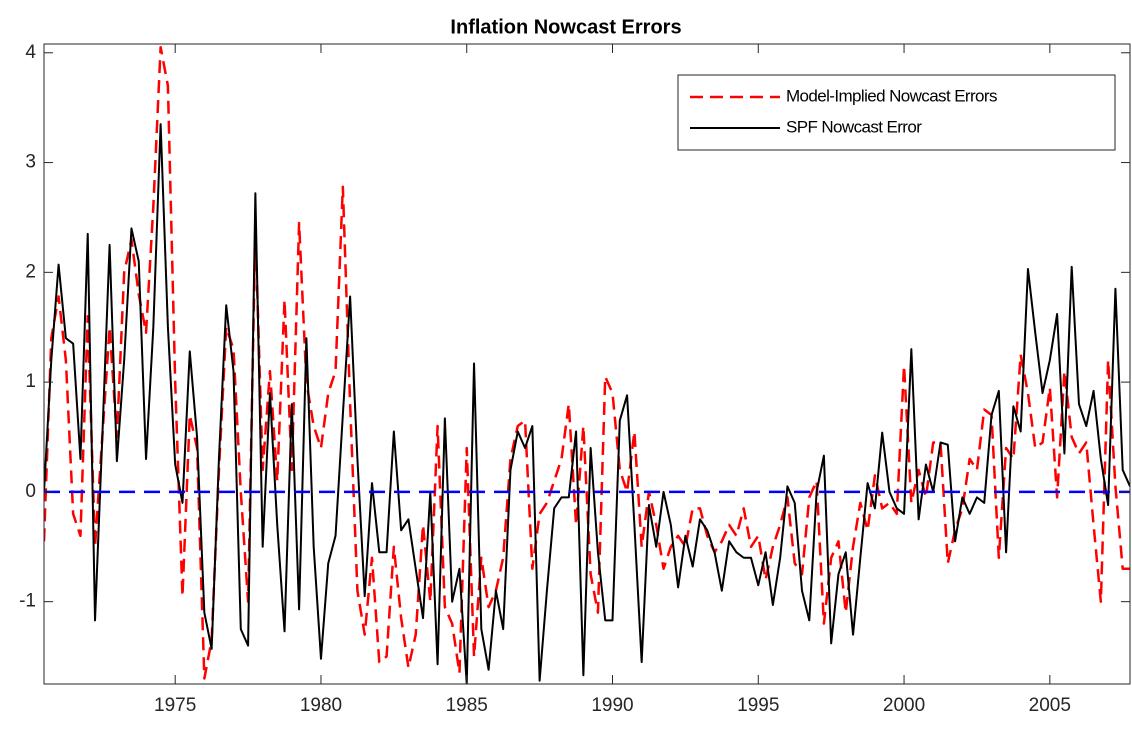 The height and width of the screenshot is (752, 1132). Describe the element at coordinates (27, 601) in the screenshot. I see `y-tick-label: -1` at that location.